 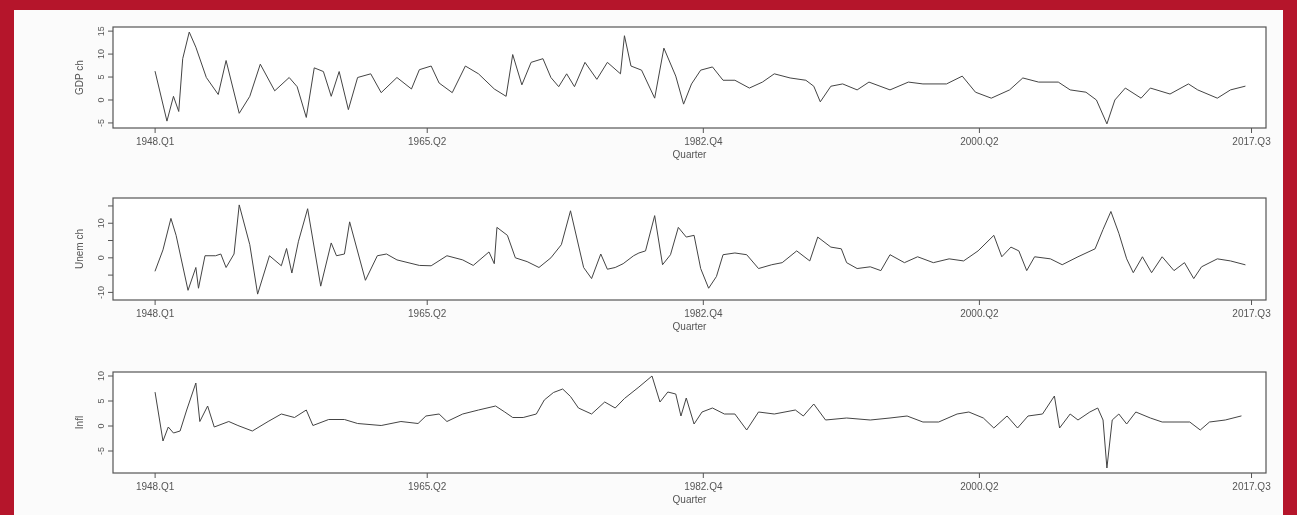 What do you see at coordinates (101, 31) in the screenshot?
I see `y-tick-label: 15` at bounding box center [101, 31].